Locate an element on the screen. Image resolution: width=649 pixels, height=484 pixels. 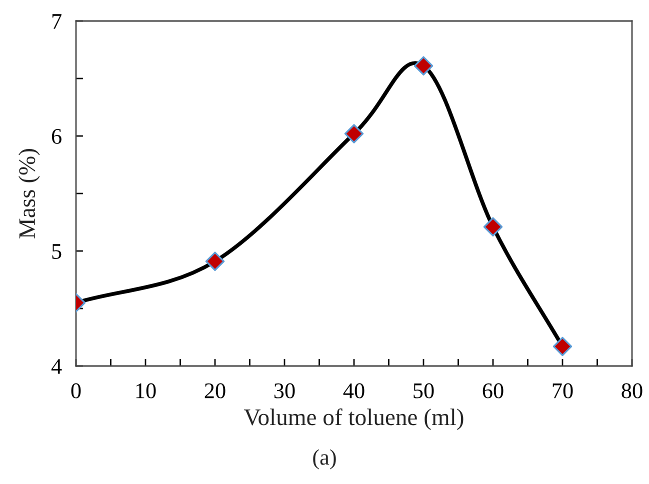
y-tick-label: 5 is located at coordinates (57, 251).